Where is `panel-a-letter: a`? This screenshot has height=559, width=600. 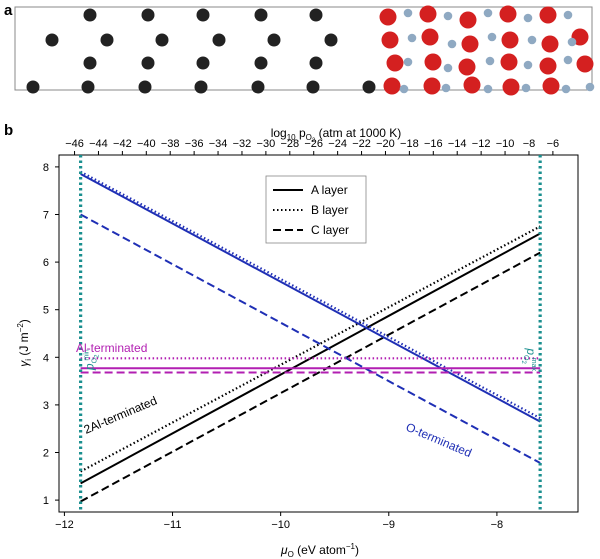 panel-a-letter: a is located at coordinates (8, 10).